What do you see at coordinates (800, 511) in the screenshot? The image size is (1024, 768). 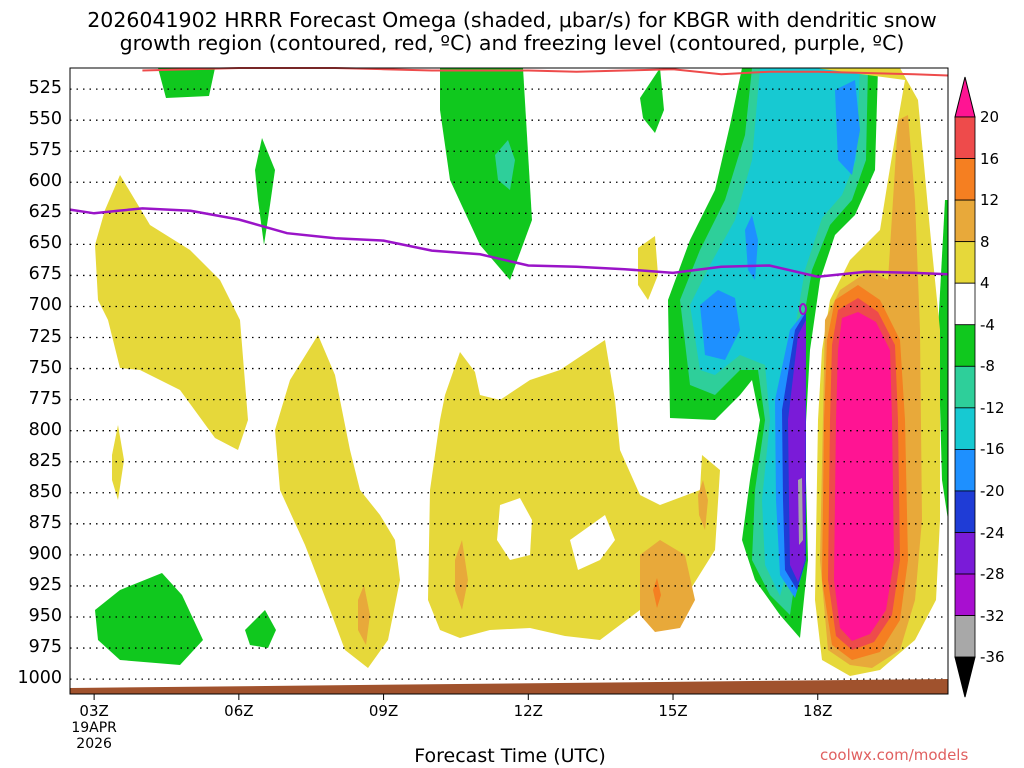 I see `omega-region-gray` at bounding box center [800, 511].